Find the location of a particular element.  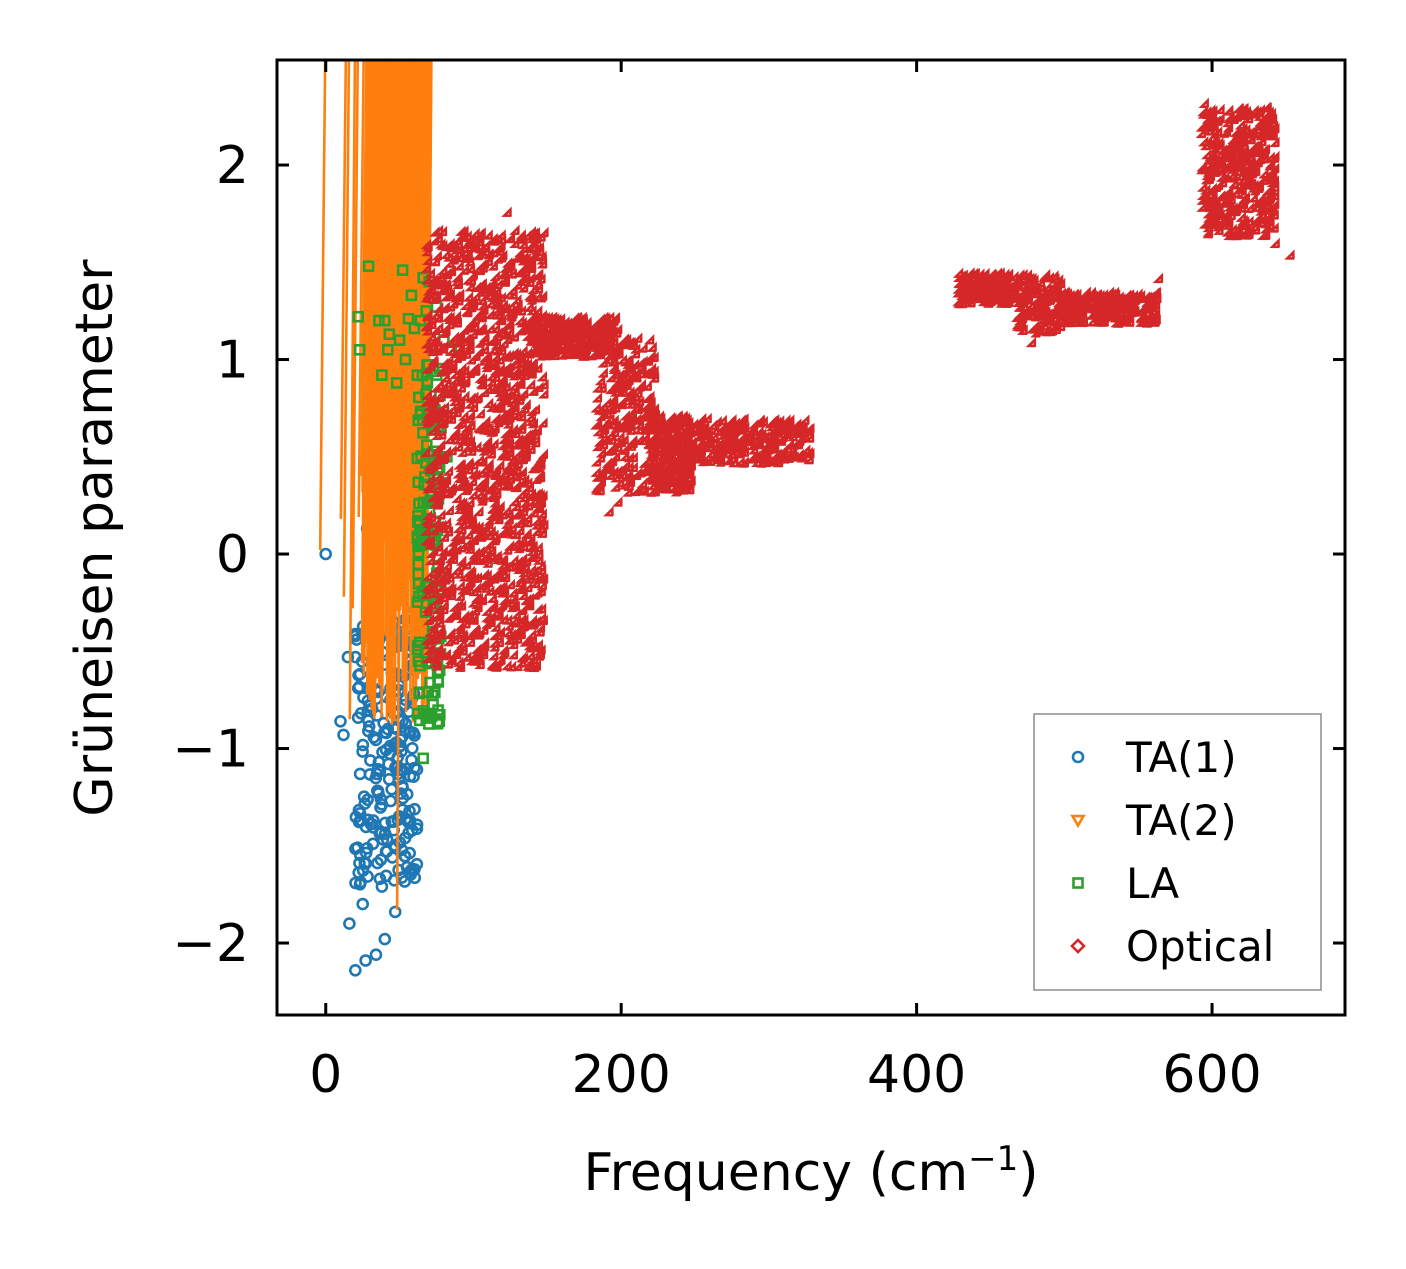

x-tick-label: 0 is located at coordinates (325, 1075).